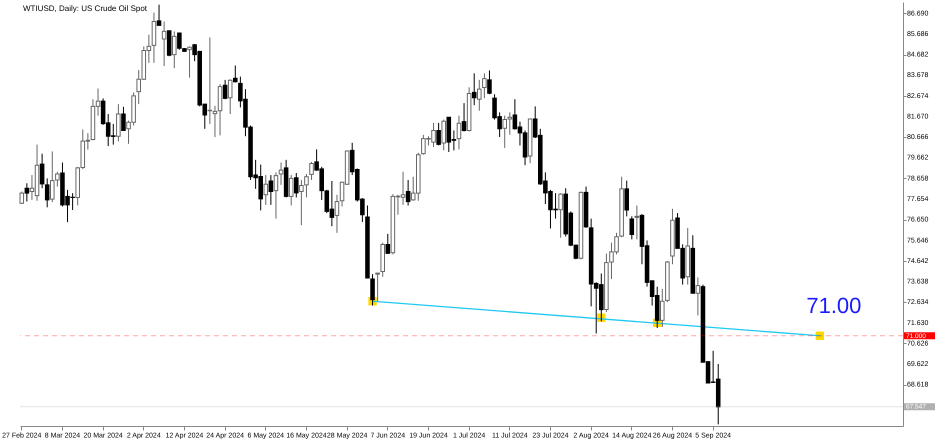  What do you see at coordinates (85, 8) in the screenshot?
I see `chart-title: WTIUSD, Daily: US Crude Oil Spot` at bounding box center [85, 8].